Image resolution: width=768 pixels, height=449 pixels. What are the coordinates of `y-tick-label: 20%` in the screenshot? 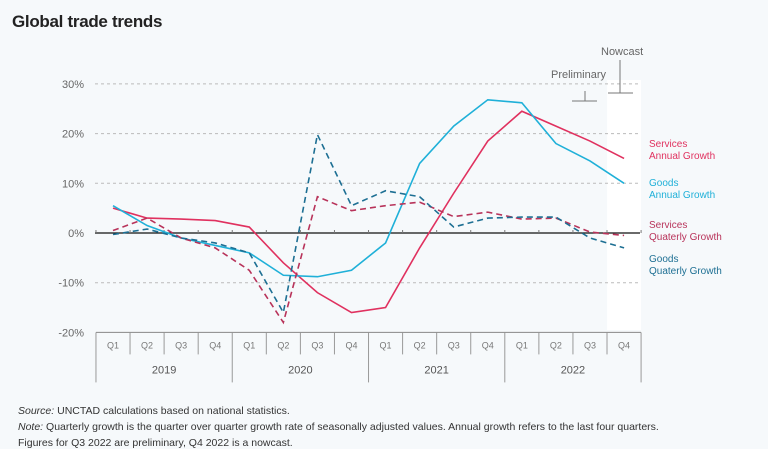 It's located at (73, 135).